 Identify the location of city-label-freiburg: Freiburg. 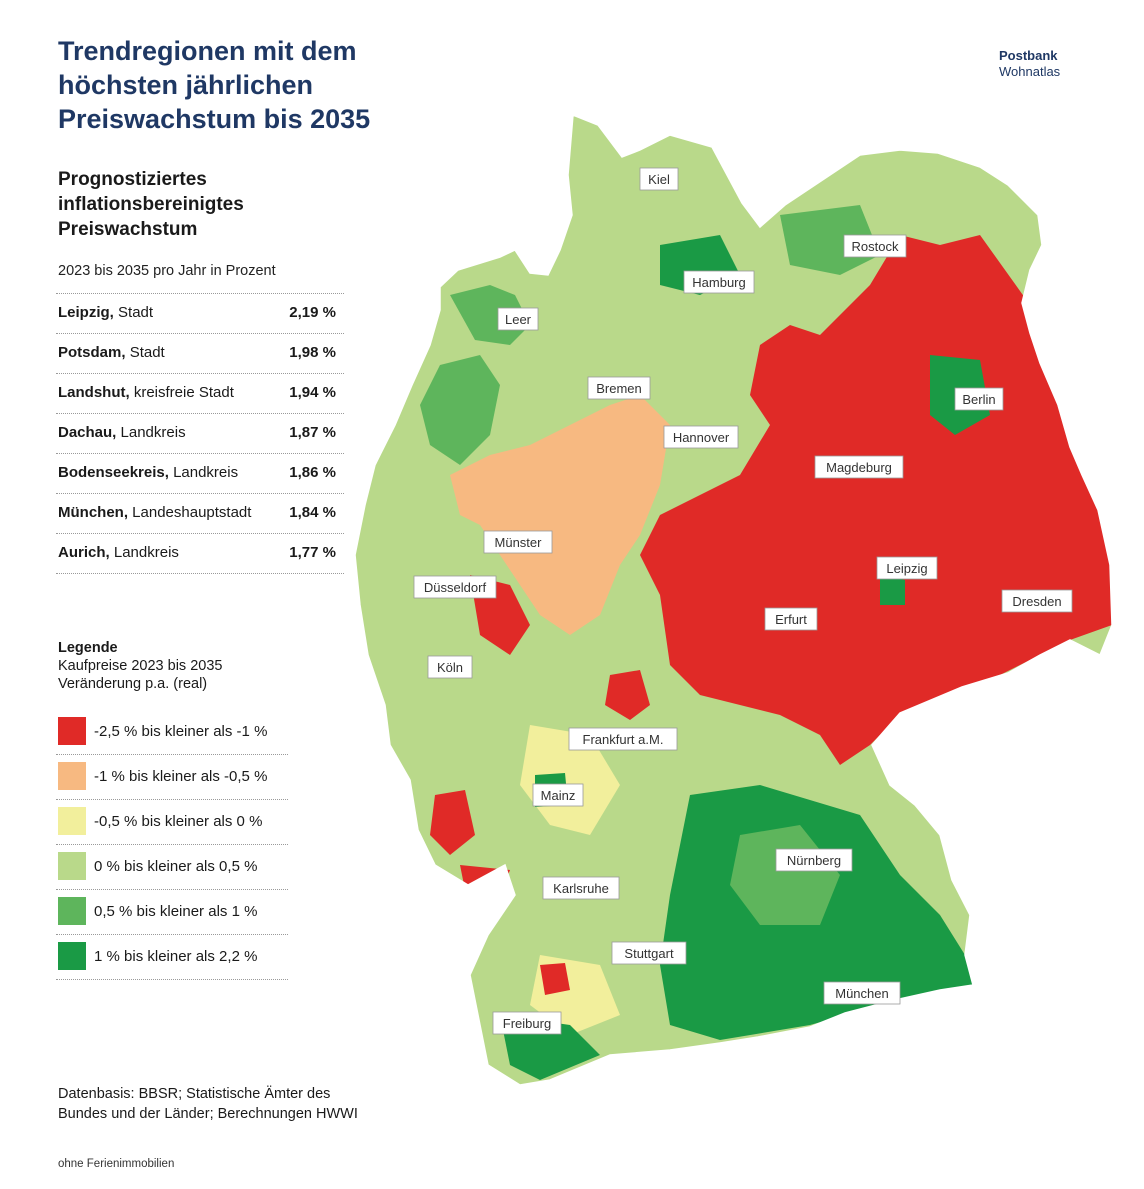
(527, 1023).